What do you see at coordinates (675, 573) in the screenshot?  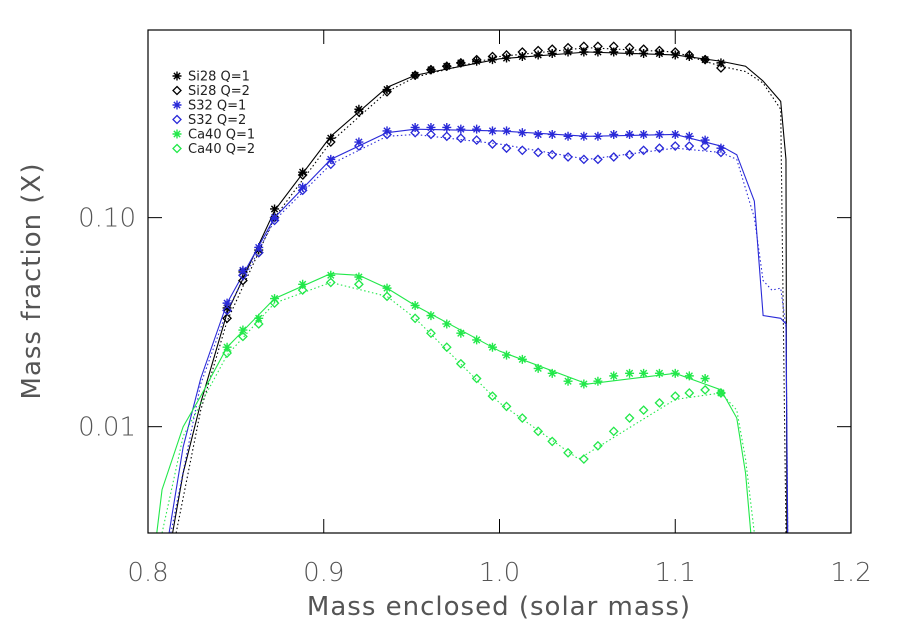 I see `x-tick-label: 1.1` at bounding box center [675, 573].